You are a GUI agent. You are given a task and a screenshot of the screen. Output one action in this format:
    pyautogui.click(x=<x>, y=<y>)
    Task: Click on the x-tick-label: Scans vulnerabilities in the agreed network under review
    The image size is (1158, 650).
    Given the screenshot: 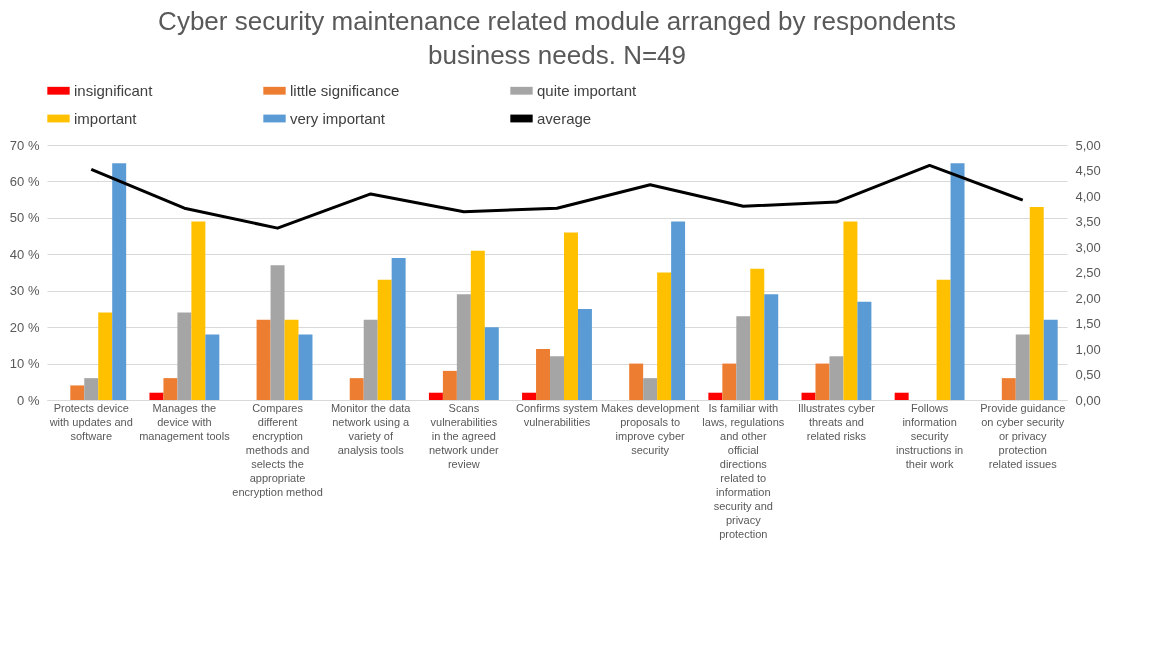 What is the action you would take?
    pyautogui.click(x=464, y=435)
    